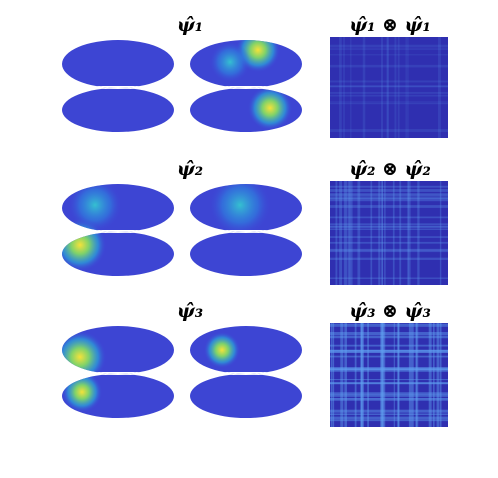 The width and height of the screenshot is (498, 478). What do you see at coordinates (390, 311) in the screenshot?
I see `matrix-label: ψ̂₃ ⊗ ψ̂₃` at bounding box center [390, 311].